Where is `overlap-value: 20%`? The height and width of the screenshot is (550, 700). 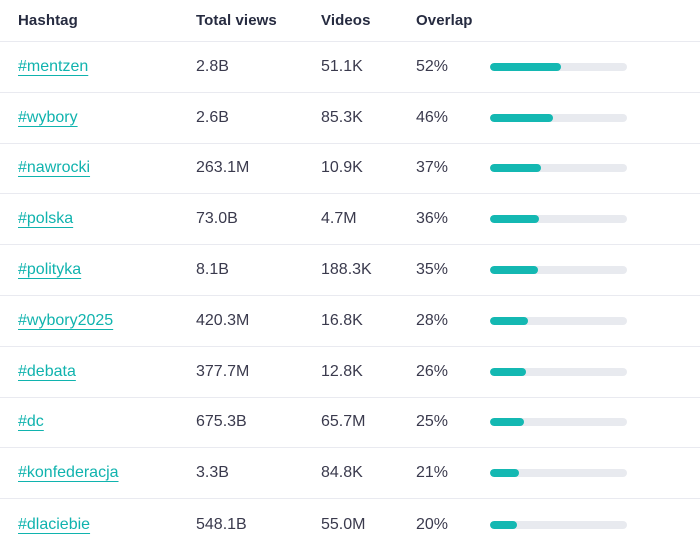
overlap-value: 20% is located at coordinates (432, 524).